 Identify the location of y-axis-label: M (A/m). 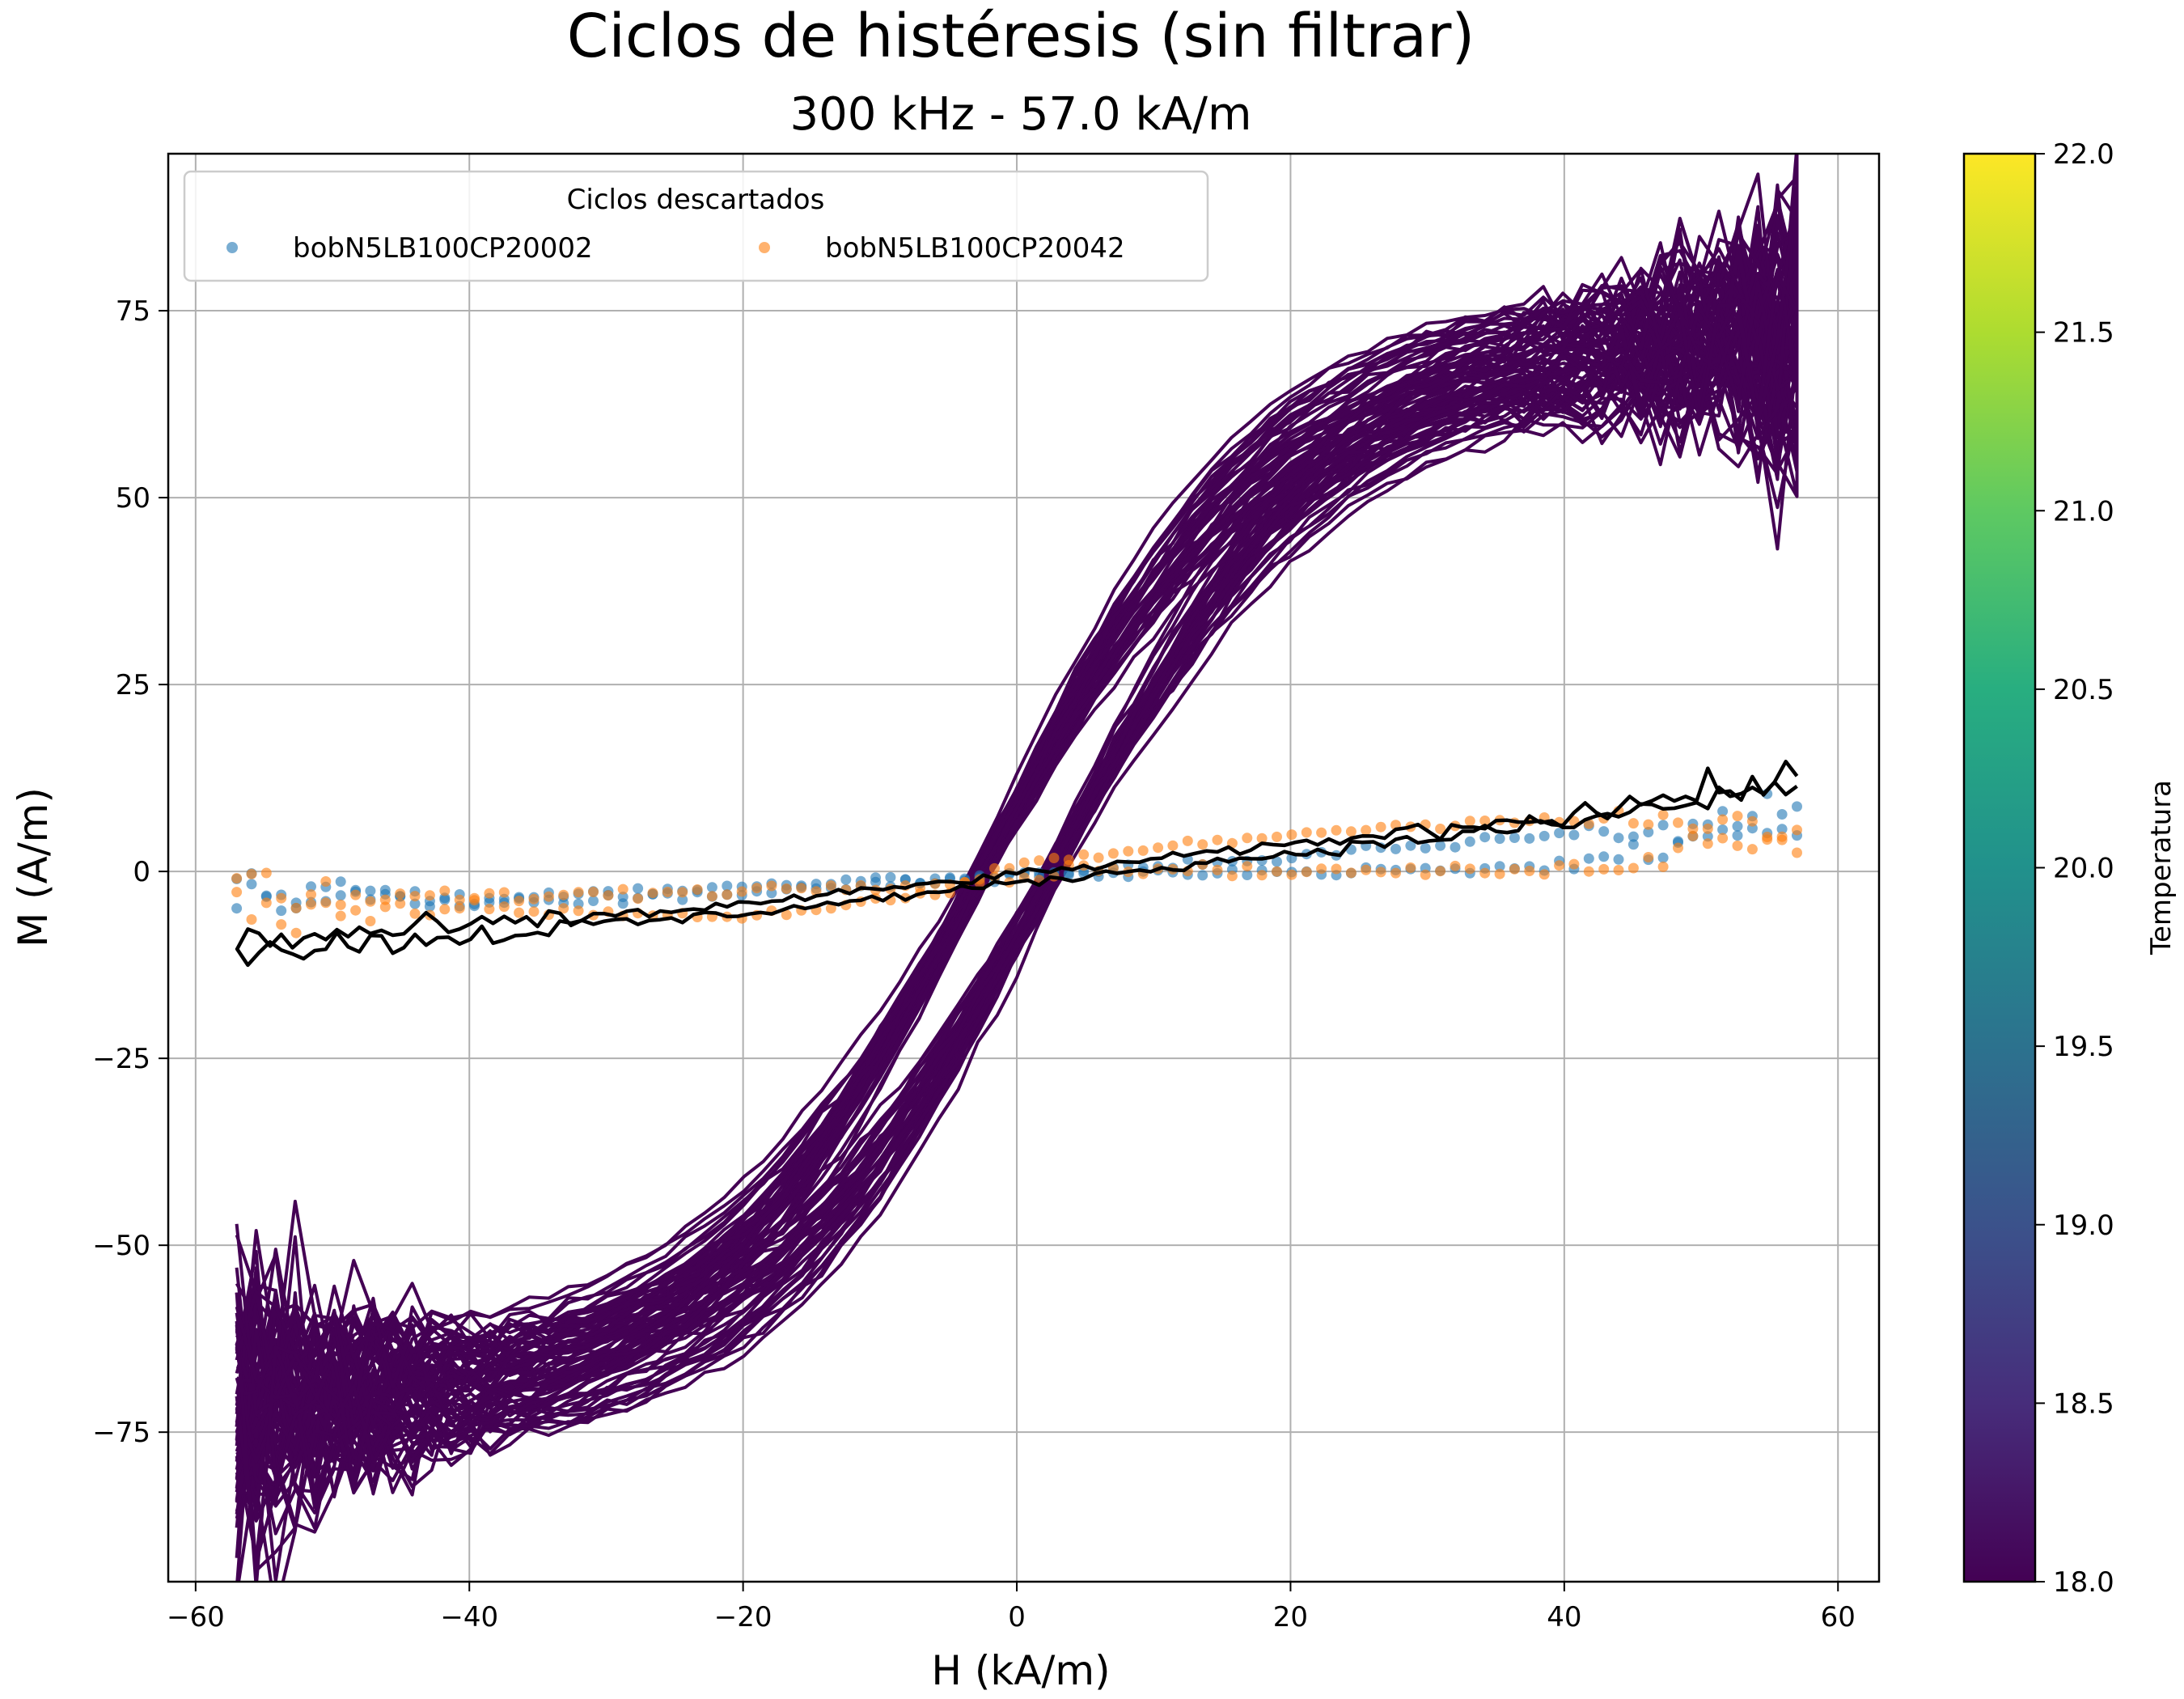
(33, 867).